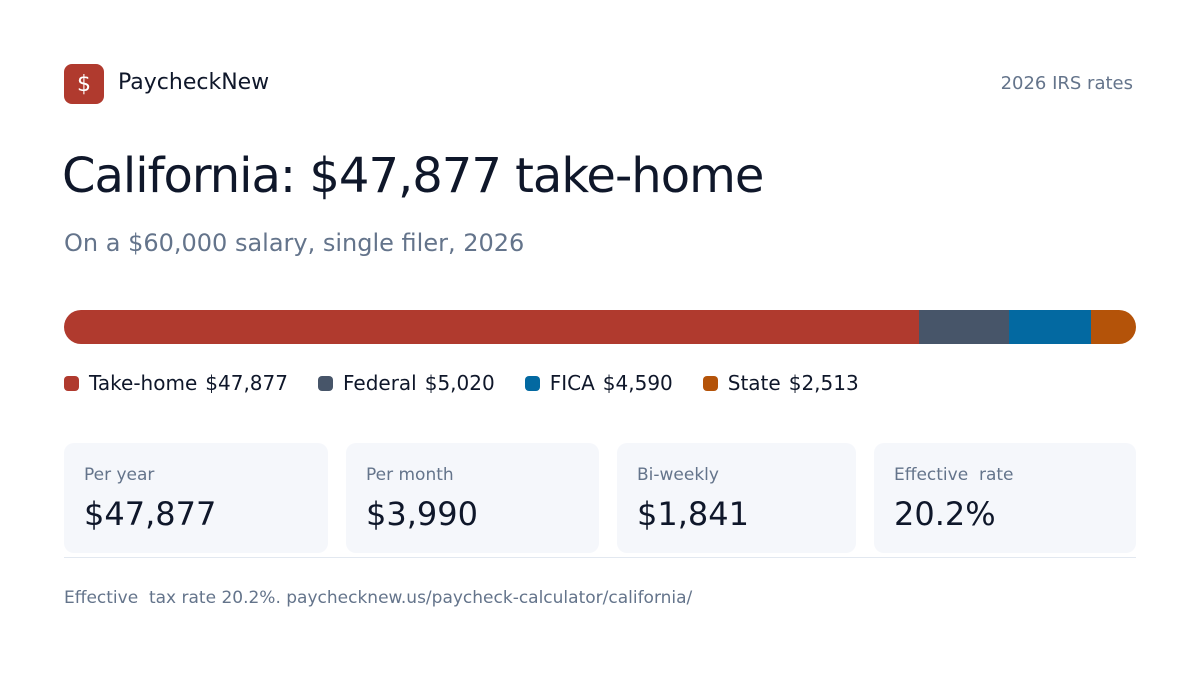 The image size is (1200, 675). I want to click on stat-card: Effective rate 20.2%, so click(1005, 498).